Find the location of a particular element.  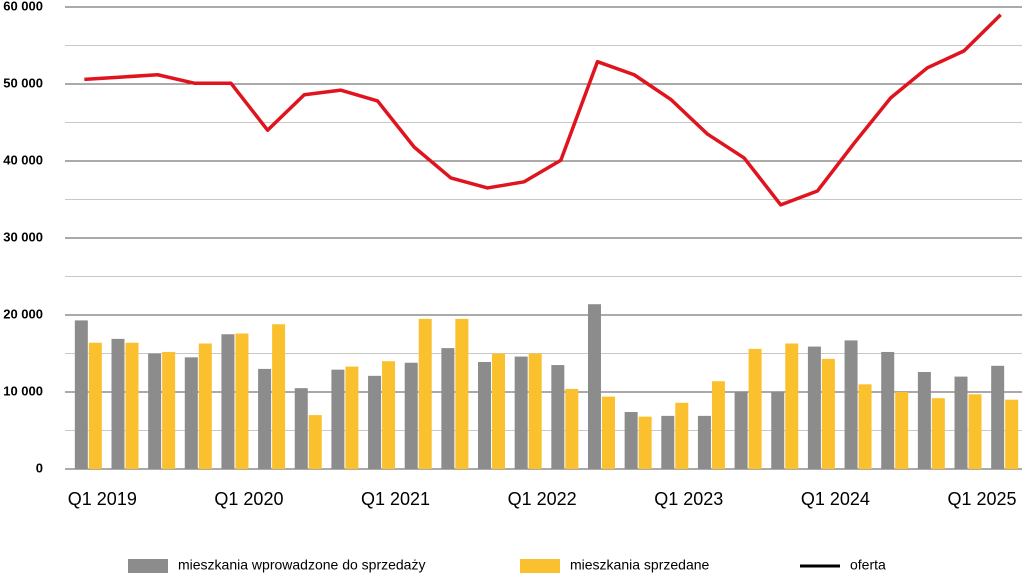

legend-label: mieszkania sprzedane is located at coordinates (640, 565).